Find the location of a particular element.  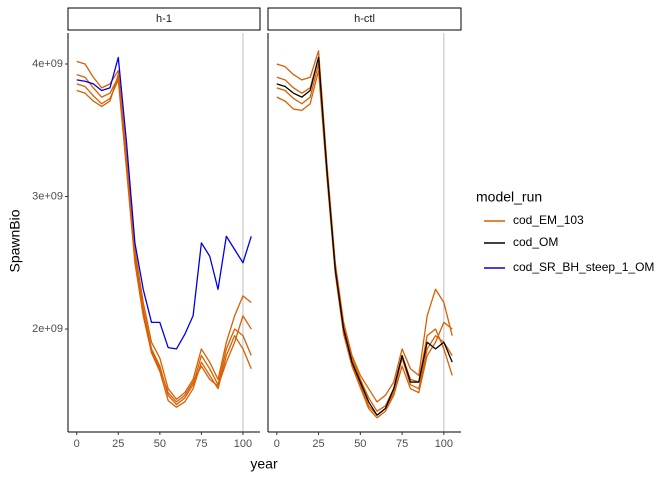

facet-label: h-ctl is located at coordinates (364, 19).